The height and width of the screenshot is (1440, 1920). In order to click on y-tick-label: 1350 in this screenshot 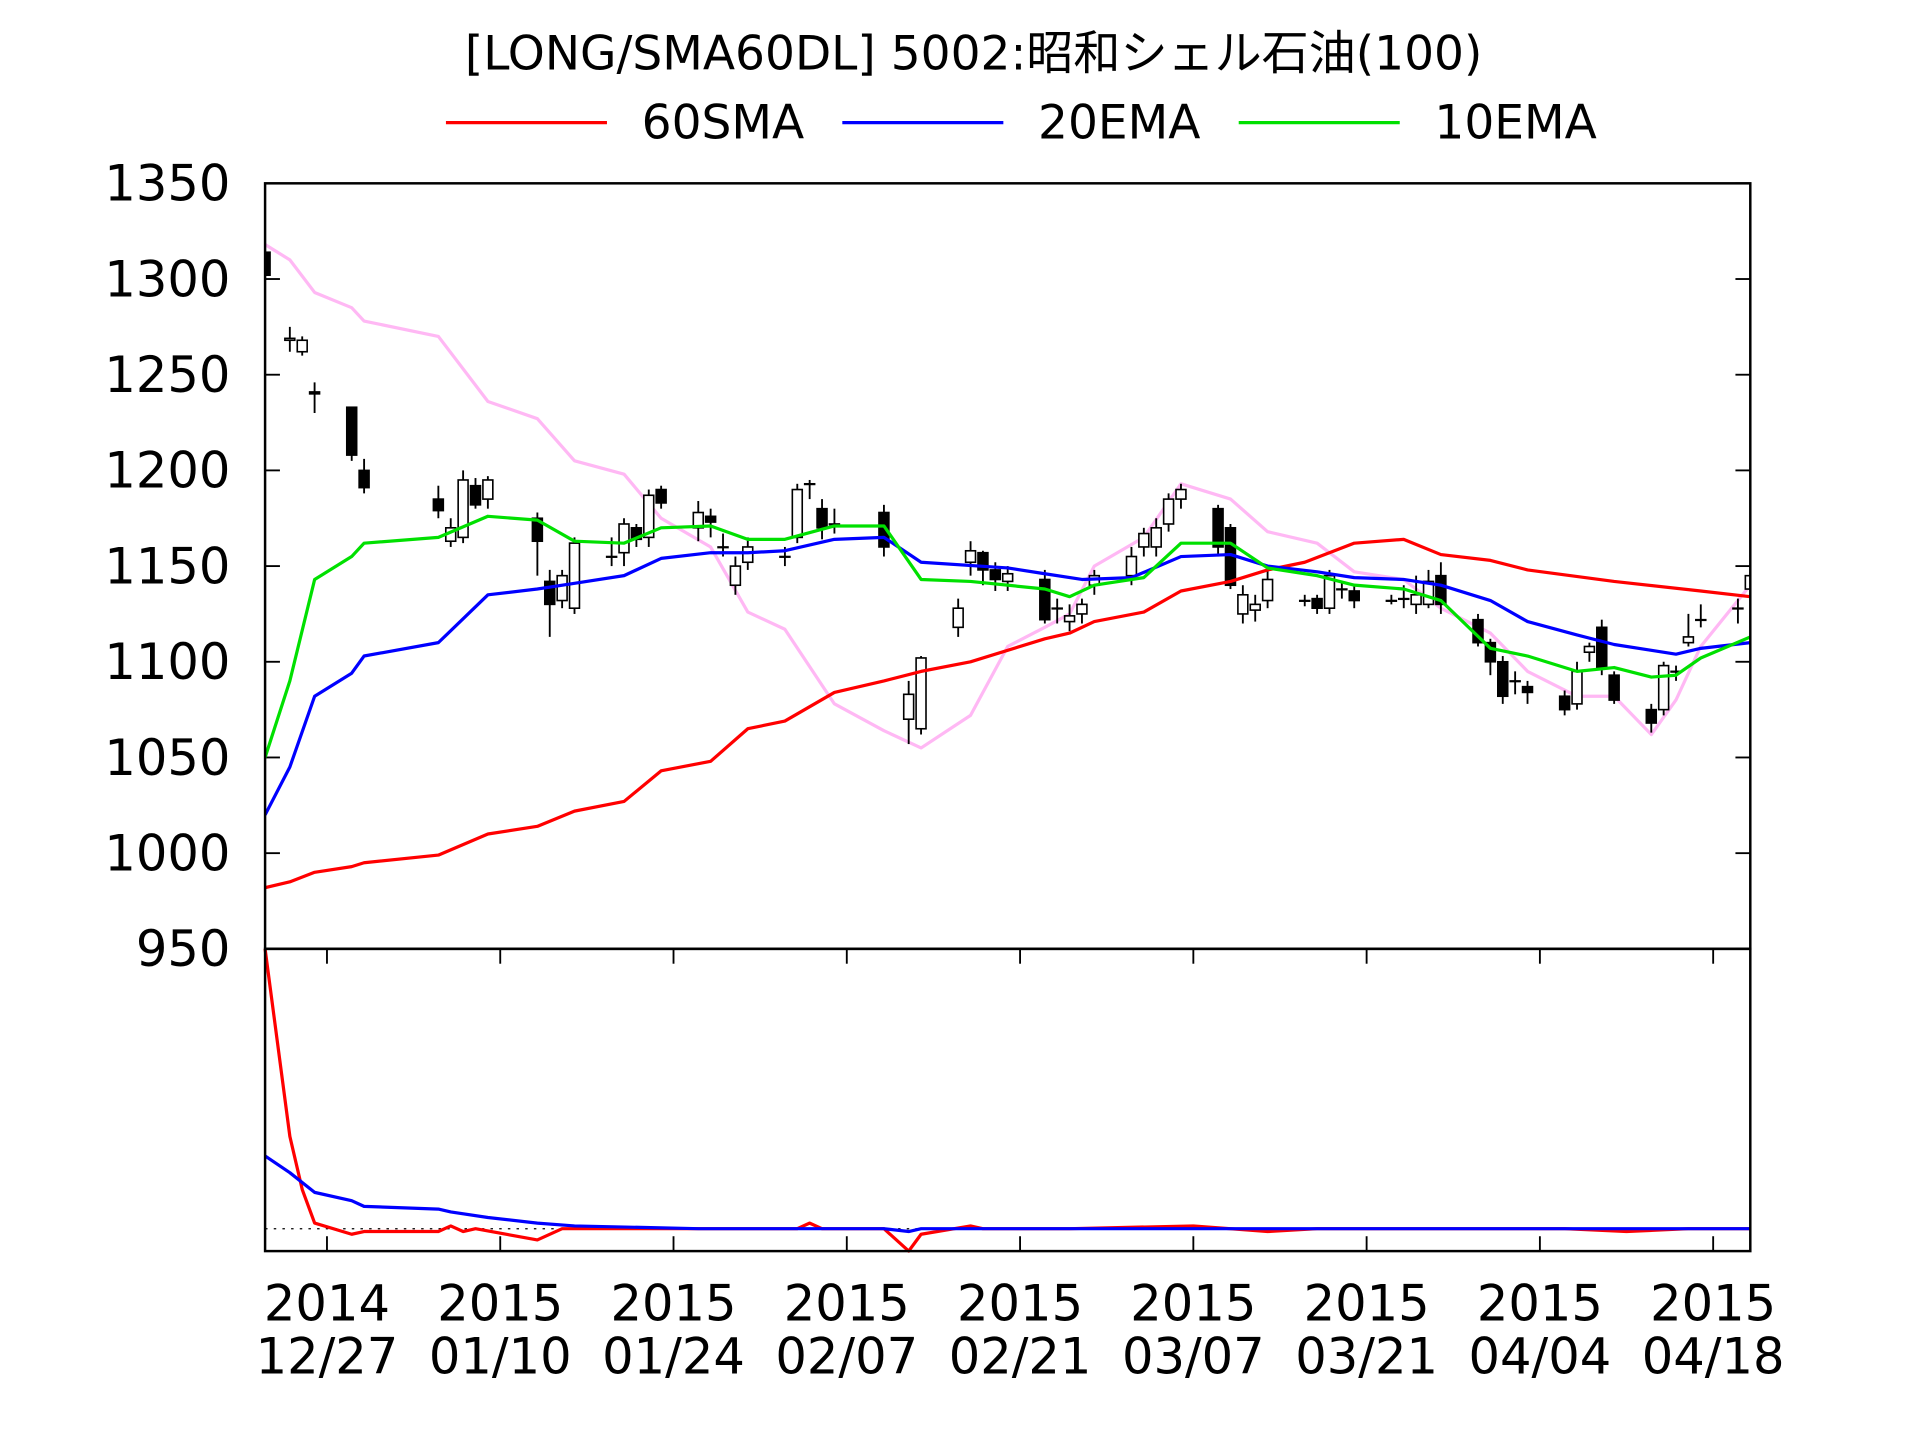, I will do `click(167, 184)`.